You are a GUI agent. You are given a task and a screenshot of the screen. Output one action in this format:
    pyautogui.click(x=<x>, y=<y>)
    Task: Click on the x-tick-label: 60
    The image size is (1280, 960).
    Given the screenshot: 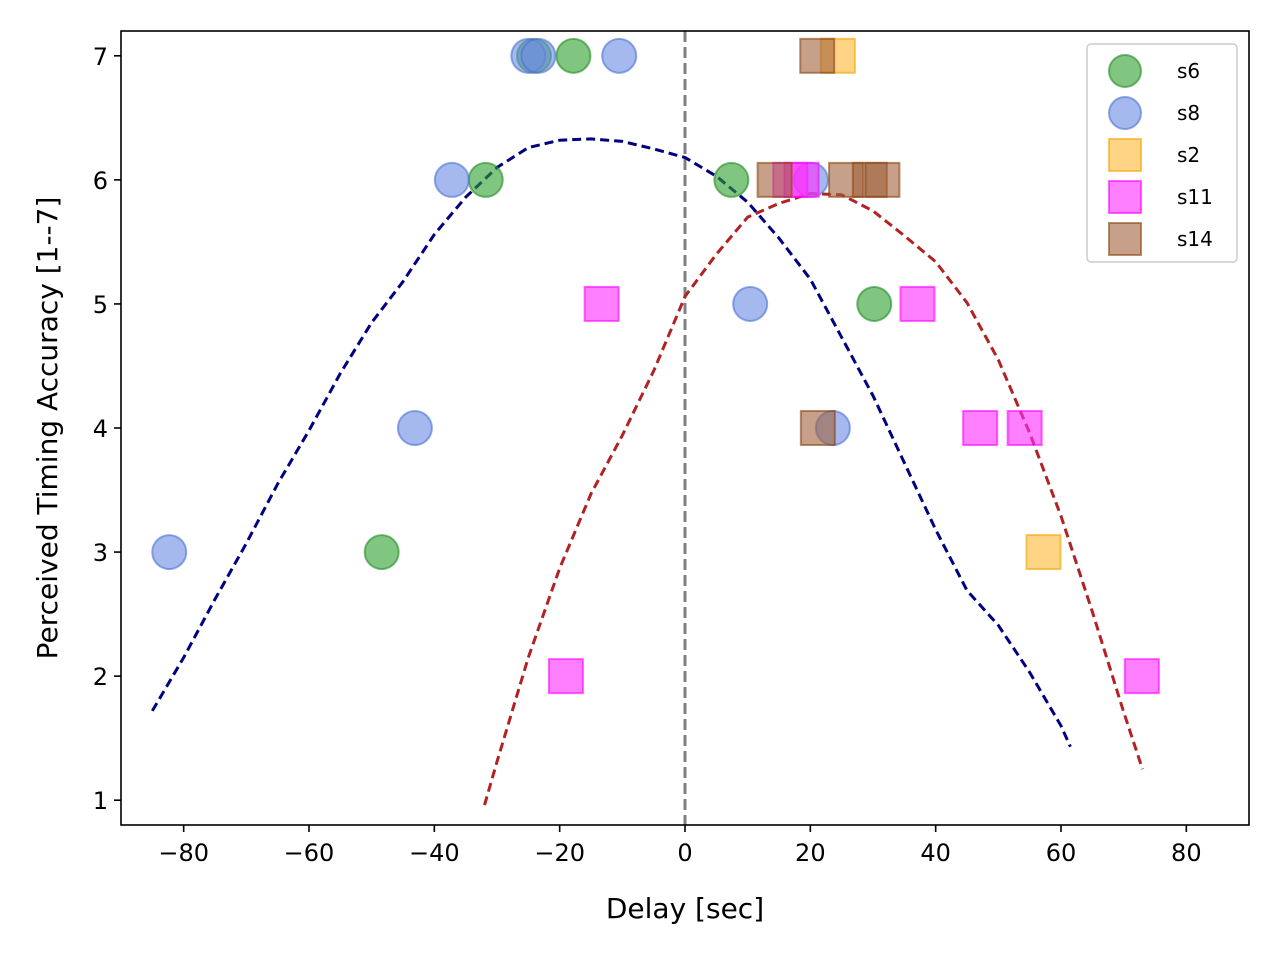 What is the action you would take?
    pyautogui.click(x=1061, y=853)
    